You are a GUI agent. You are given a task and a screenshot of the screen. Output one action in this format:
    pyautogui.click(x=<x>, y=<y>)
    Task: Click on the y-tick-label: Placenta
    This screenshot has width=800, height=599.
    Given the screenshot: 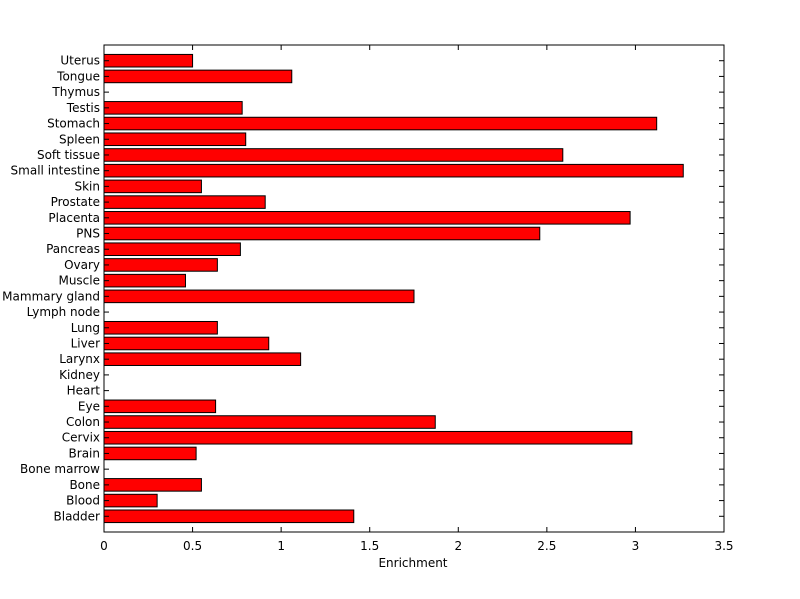 What is the action you would take?
    pyautogui.click(x=74, y=218)
    